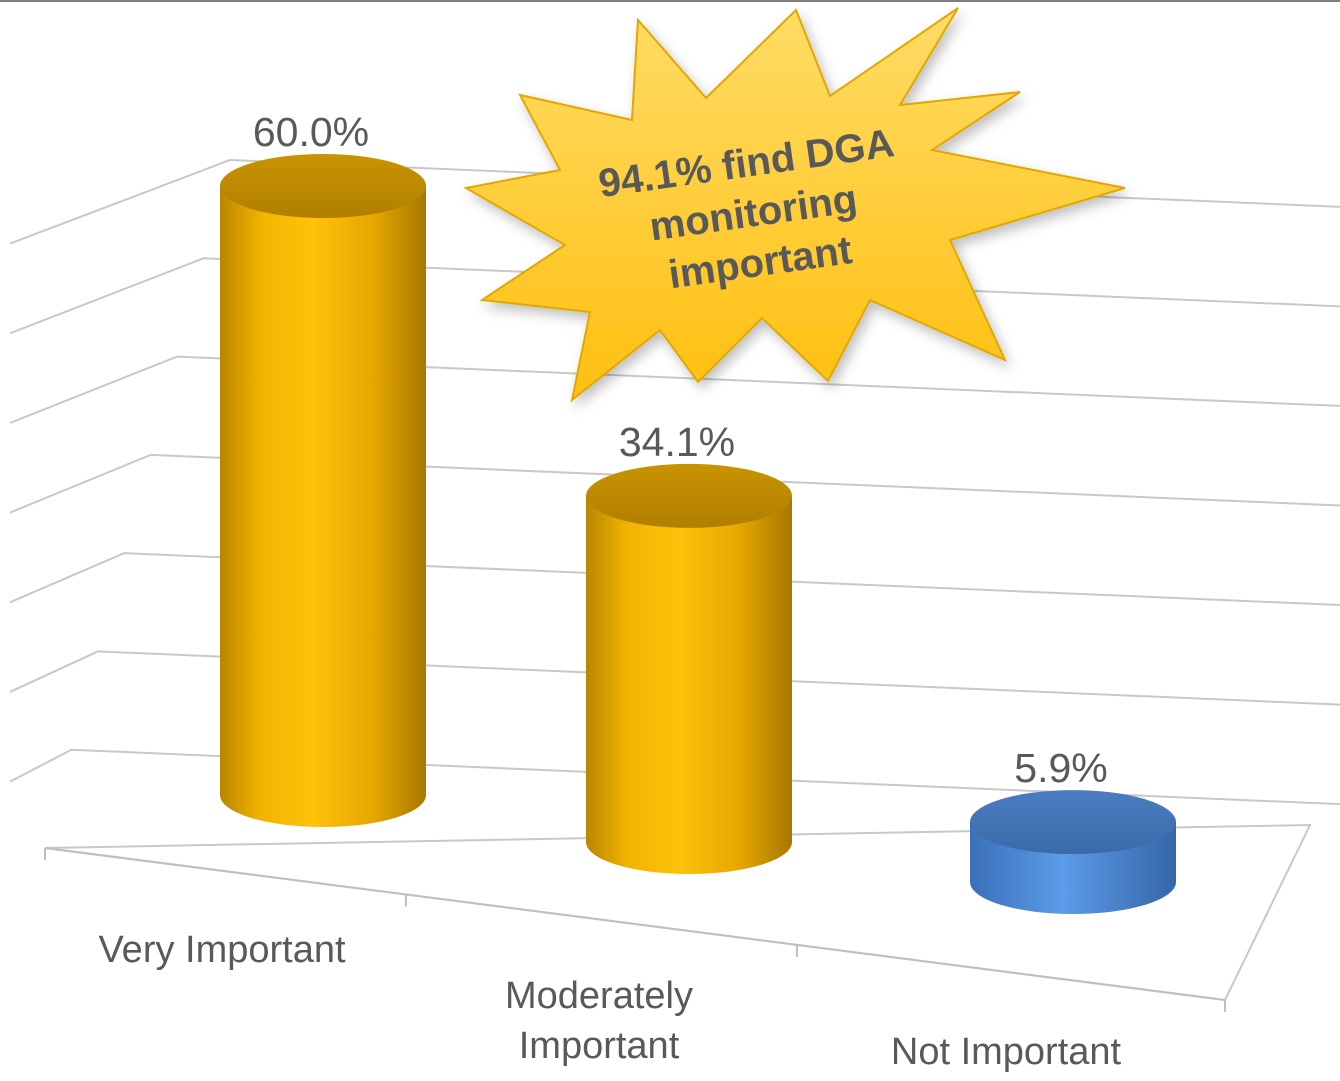 The image size is (1340, 1081). Describe the element at coordinates (599, 1046) in the screenshot. I see `category-label-line: Important` at that location.